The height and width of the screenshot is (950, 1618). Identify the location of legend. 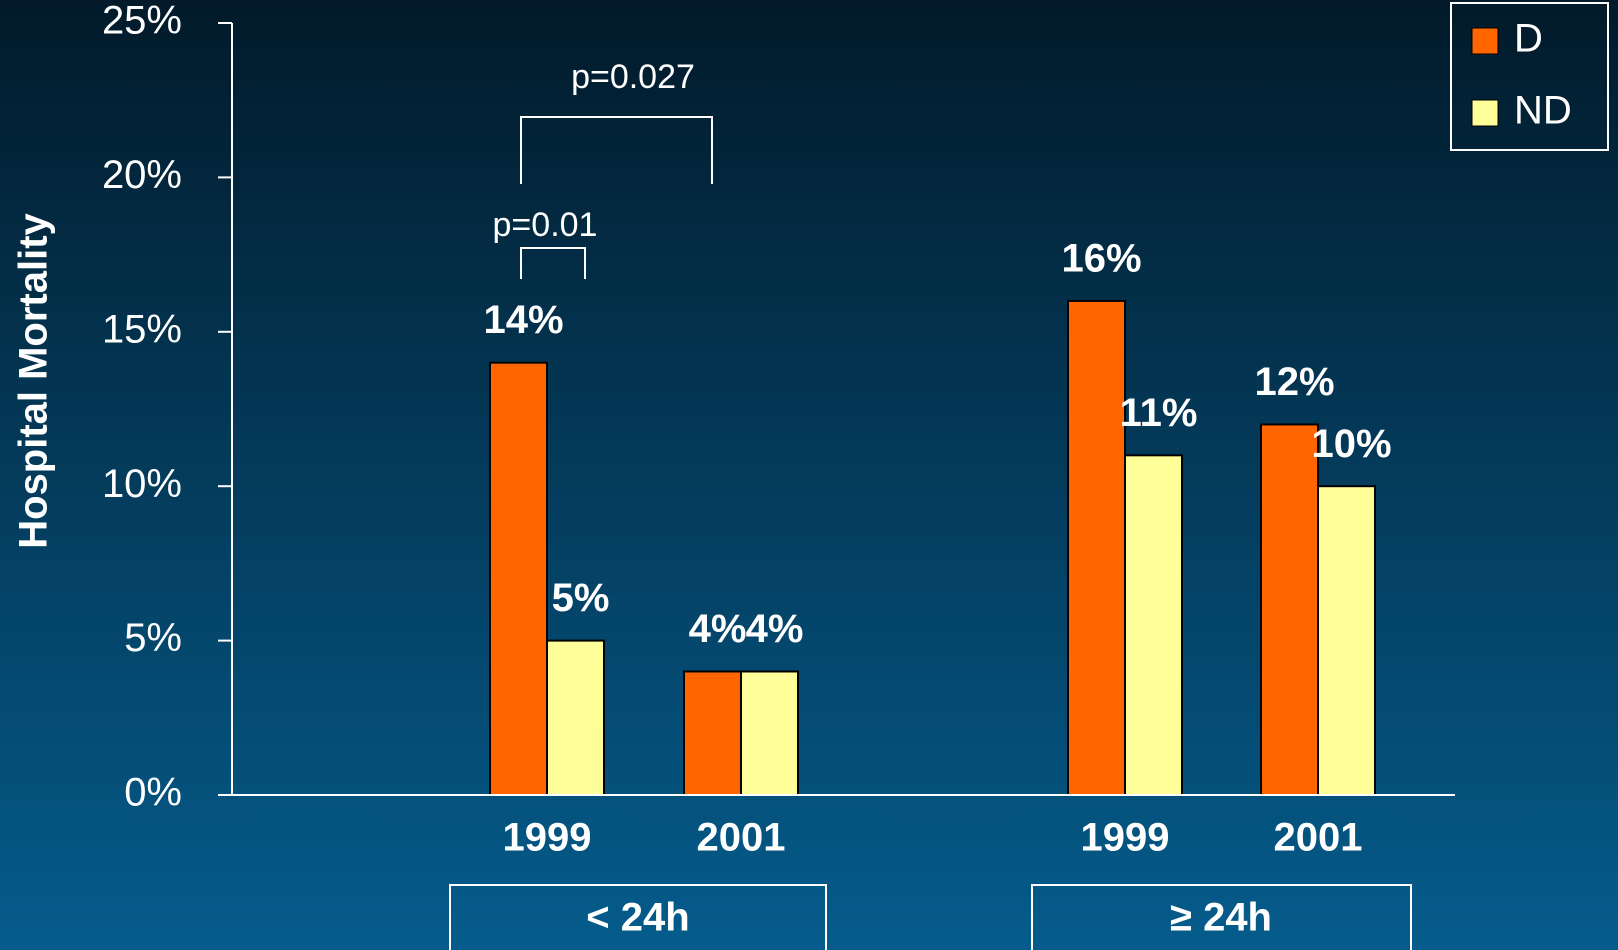
(1529, 76).